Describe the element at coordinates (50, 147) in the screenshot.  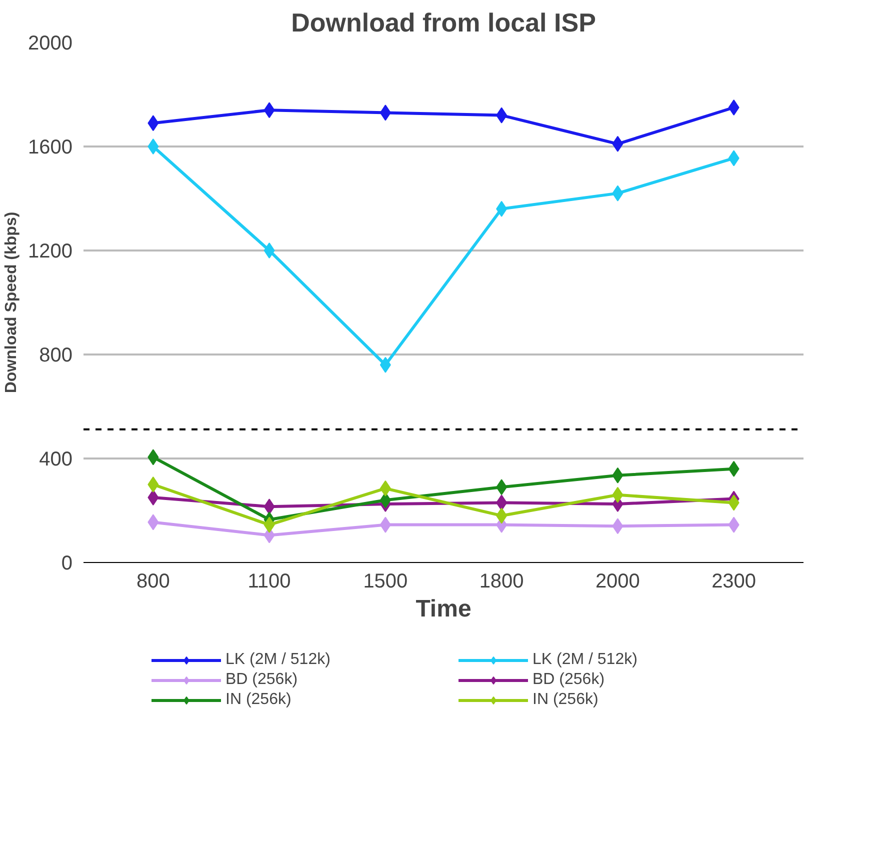
I see `y-tick-label: 1600` at that location.